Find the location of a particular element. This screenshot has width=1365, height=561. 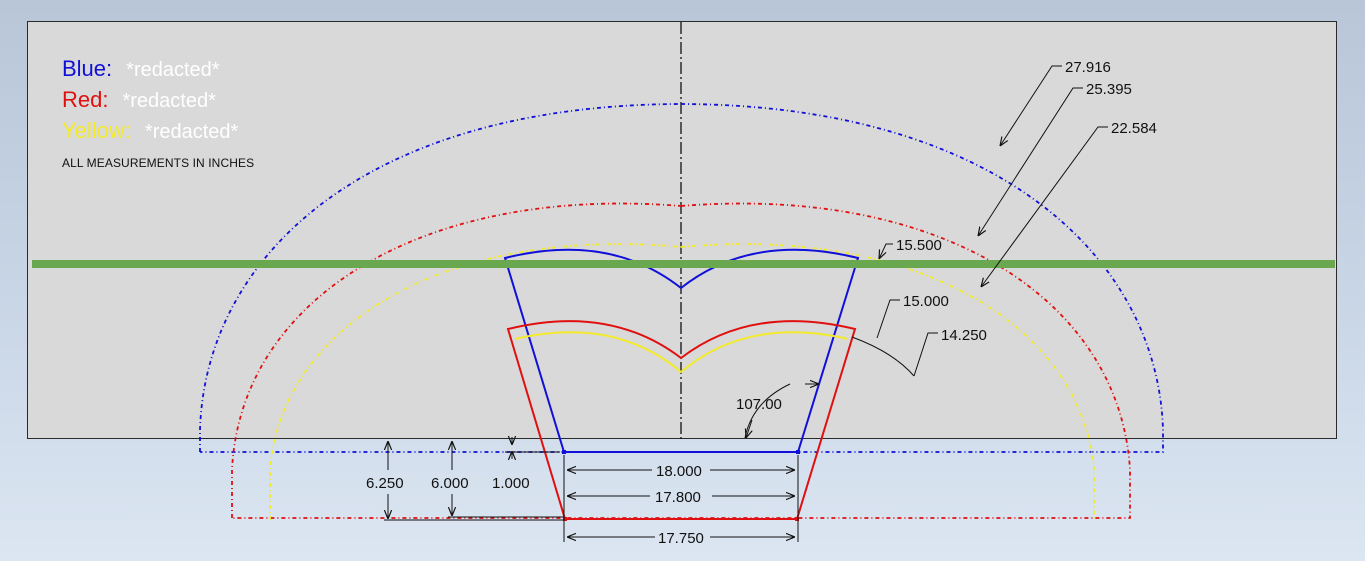

width-label: 18.000 is located at coordinates (679, 471).